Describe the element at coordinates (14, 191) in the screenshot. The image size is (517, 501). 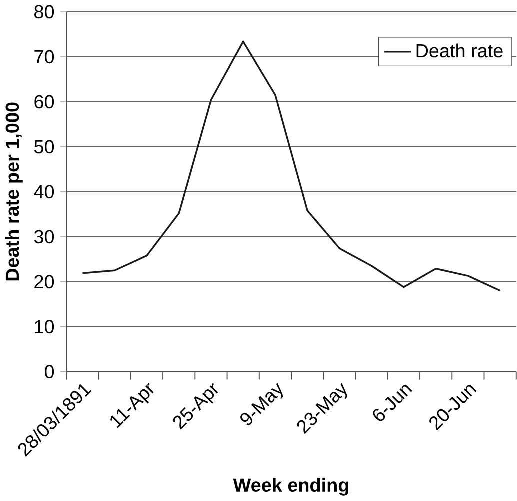
I see `y-axis-title: Death rate per 1,000` at that location.